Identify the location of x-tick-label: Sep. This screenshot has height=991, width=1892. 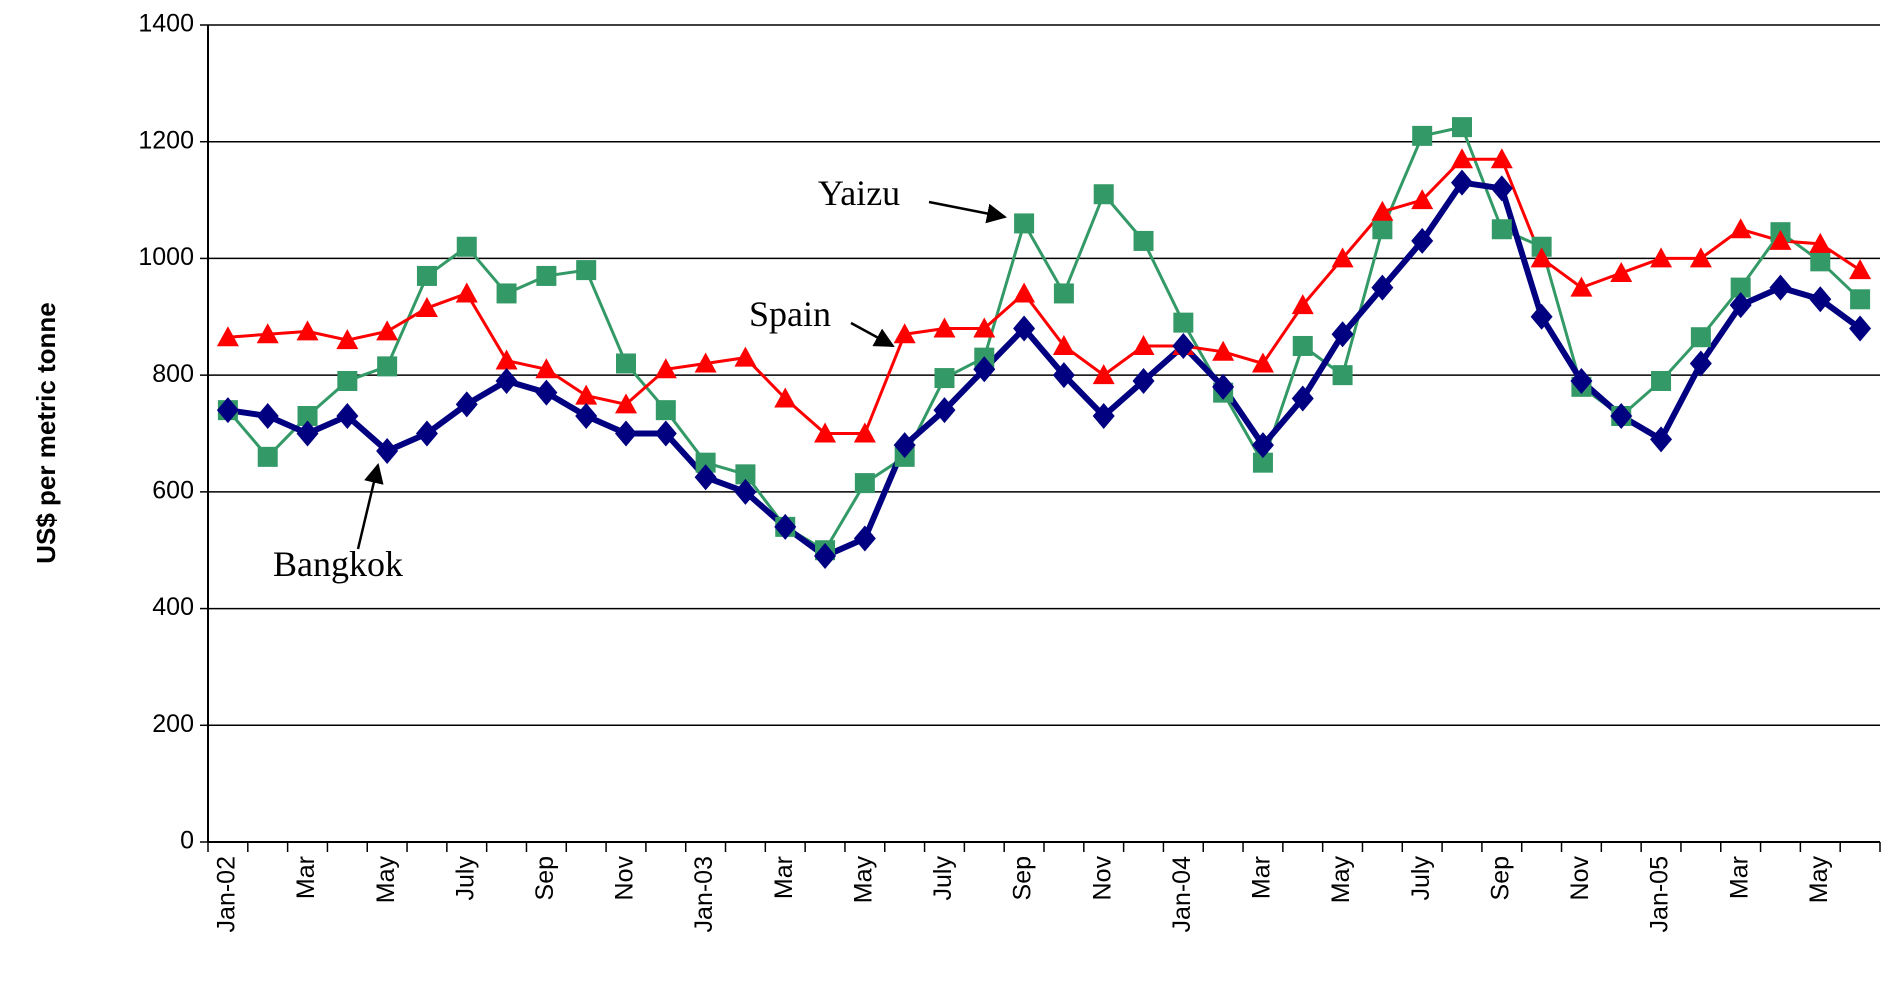
(1500, 878).